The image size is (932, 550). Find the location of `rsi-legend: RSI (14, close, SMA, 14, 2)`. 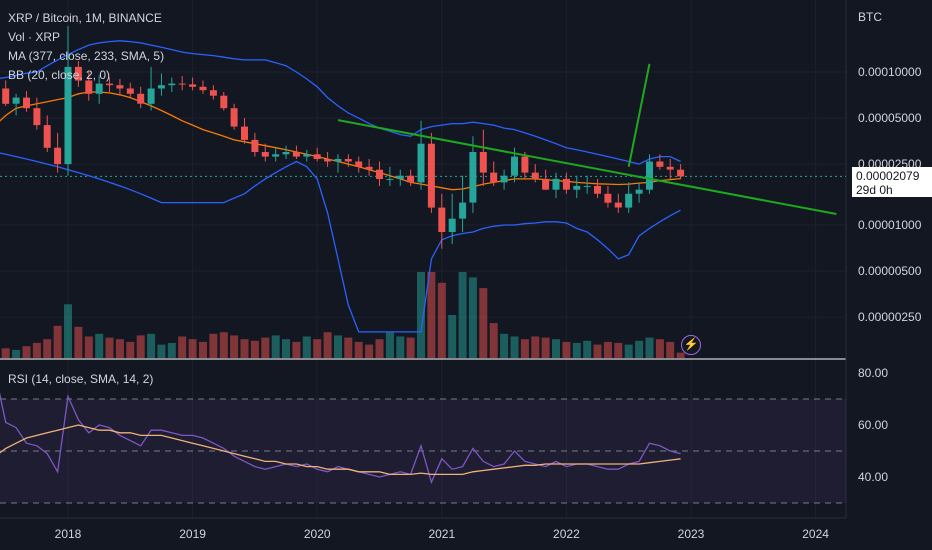

rsi-legend: RSI (14, close, SMA, 14, 2) is located at coordinates (81, 379).